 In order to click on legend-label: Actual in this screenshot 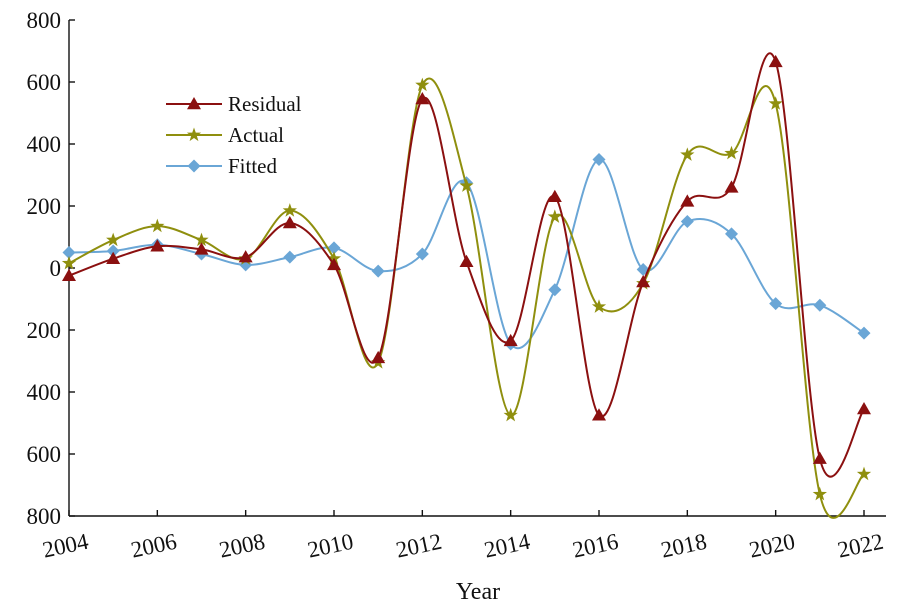, I will do `click(256, 135)`.